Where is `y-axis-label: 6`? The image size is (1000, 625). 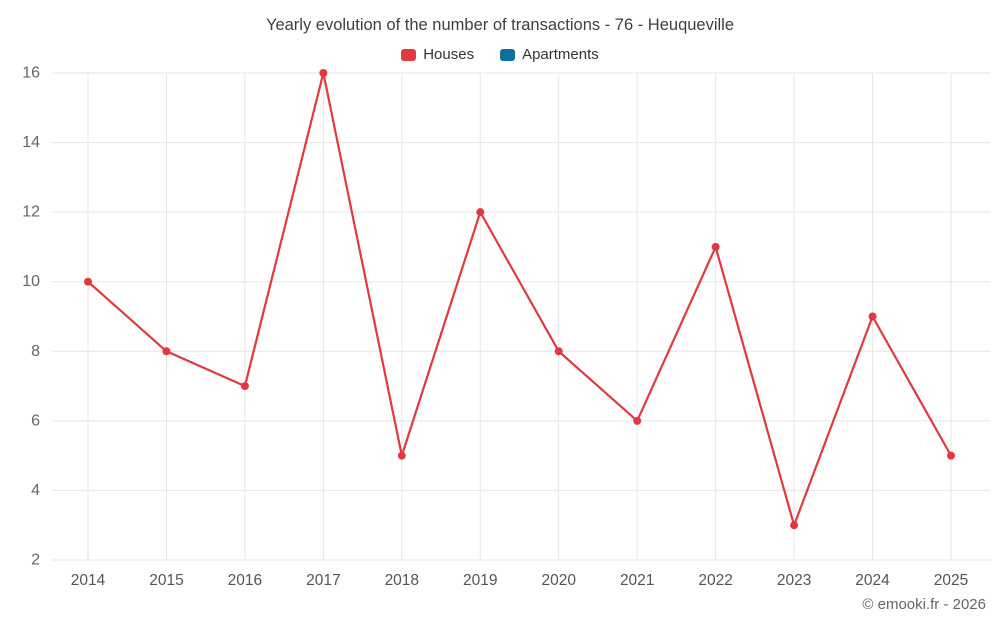
y-axis-label: 6 is located at coordinates (35, 420).